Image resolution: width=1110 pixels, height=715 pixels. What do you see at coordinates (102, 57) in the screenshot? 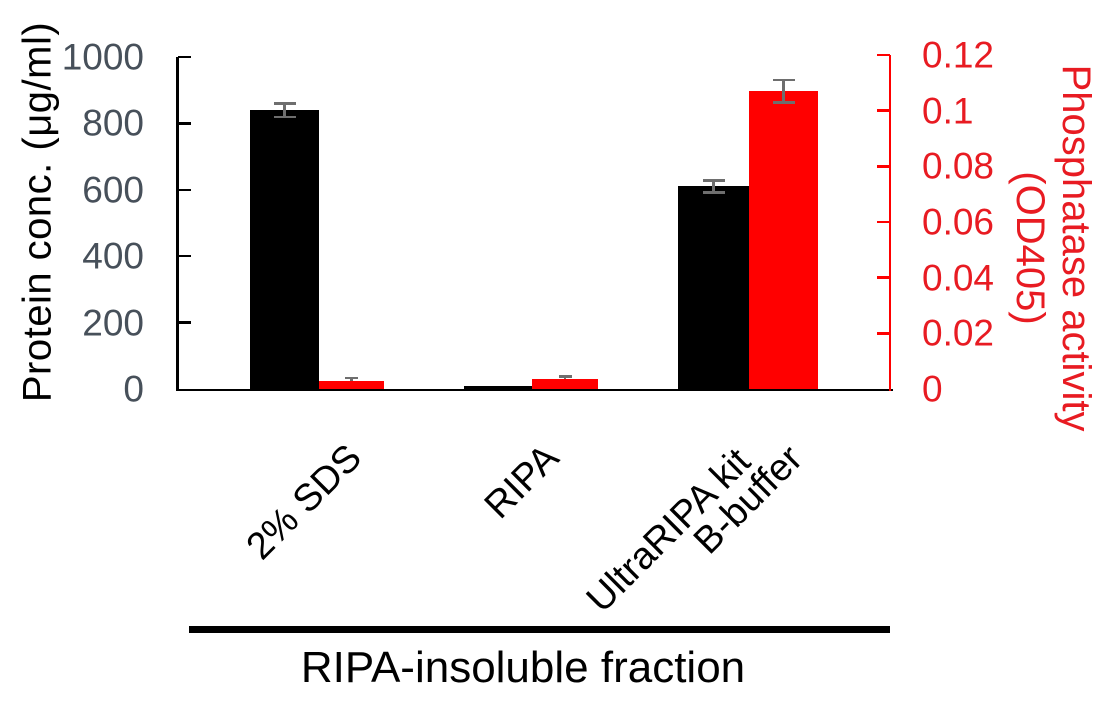
I see `left-axis-tick-label: 1000` at bounding box center [102, 57].